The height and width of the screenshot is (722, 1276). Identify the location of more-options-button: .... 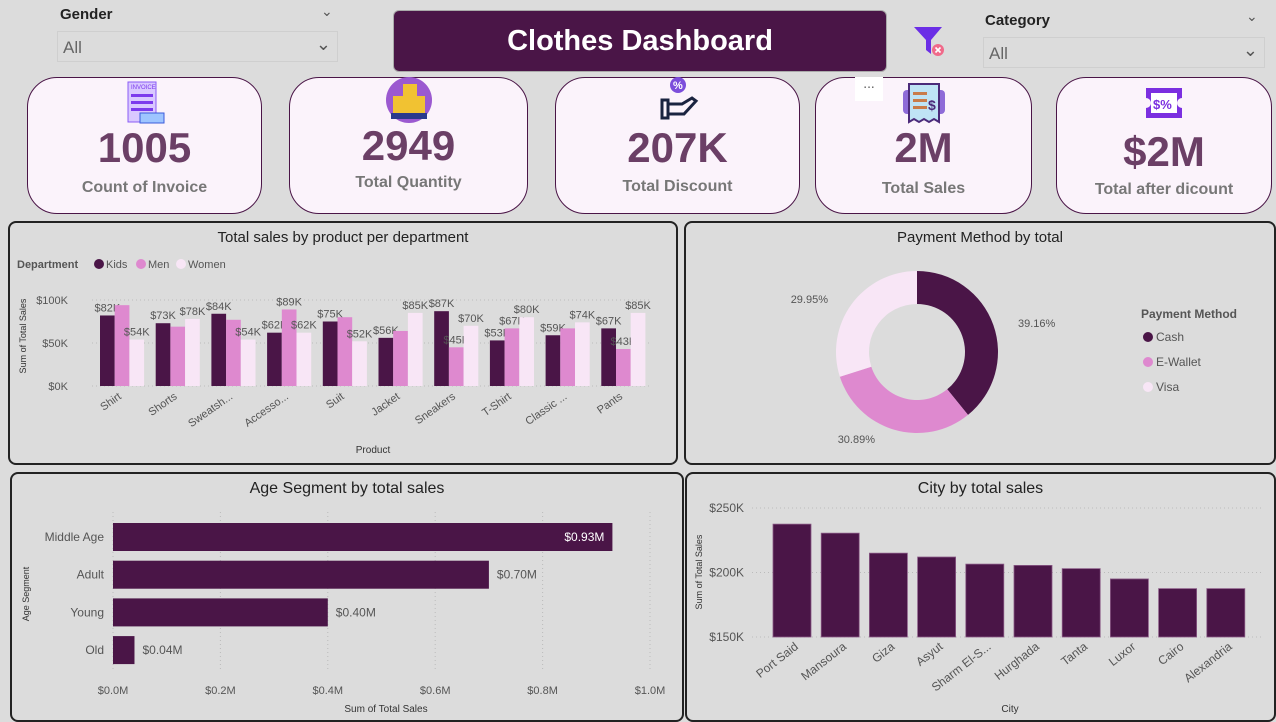
(869, 89).